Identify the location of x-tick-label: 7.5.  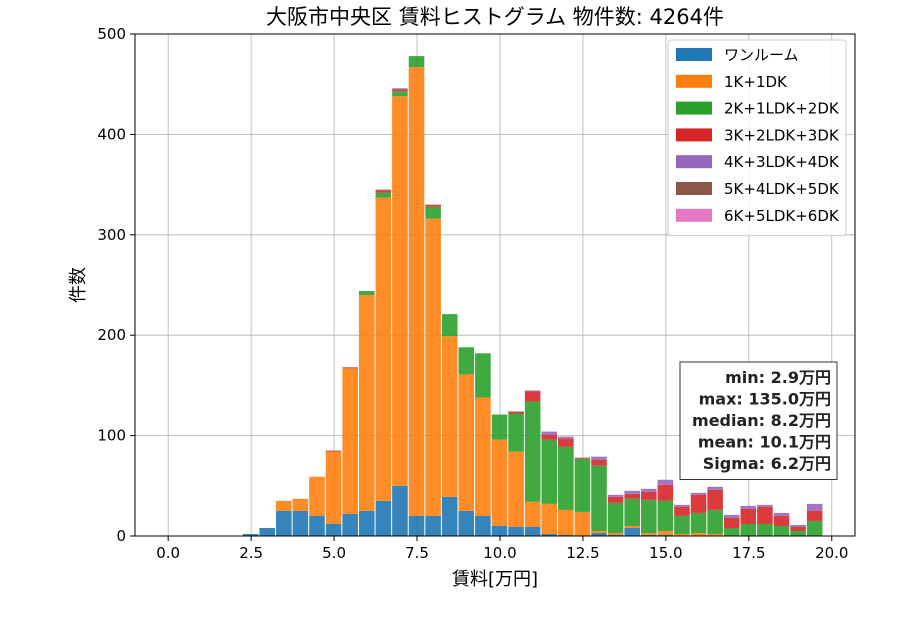
(417, 553).